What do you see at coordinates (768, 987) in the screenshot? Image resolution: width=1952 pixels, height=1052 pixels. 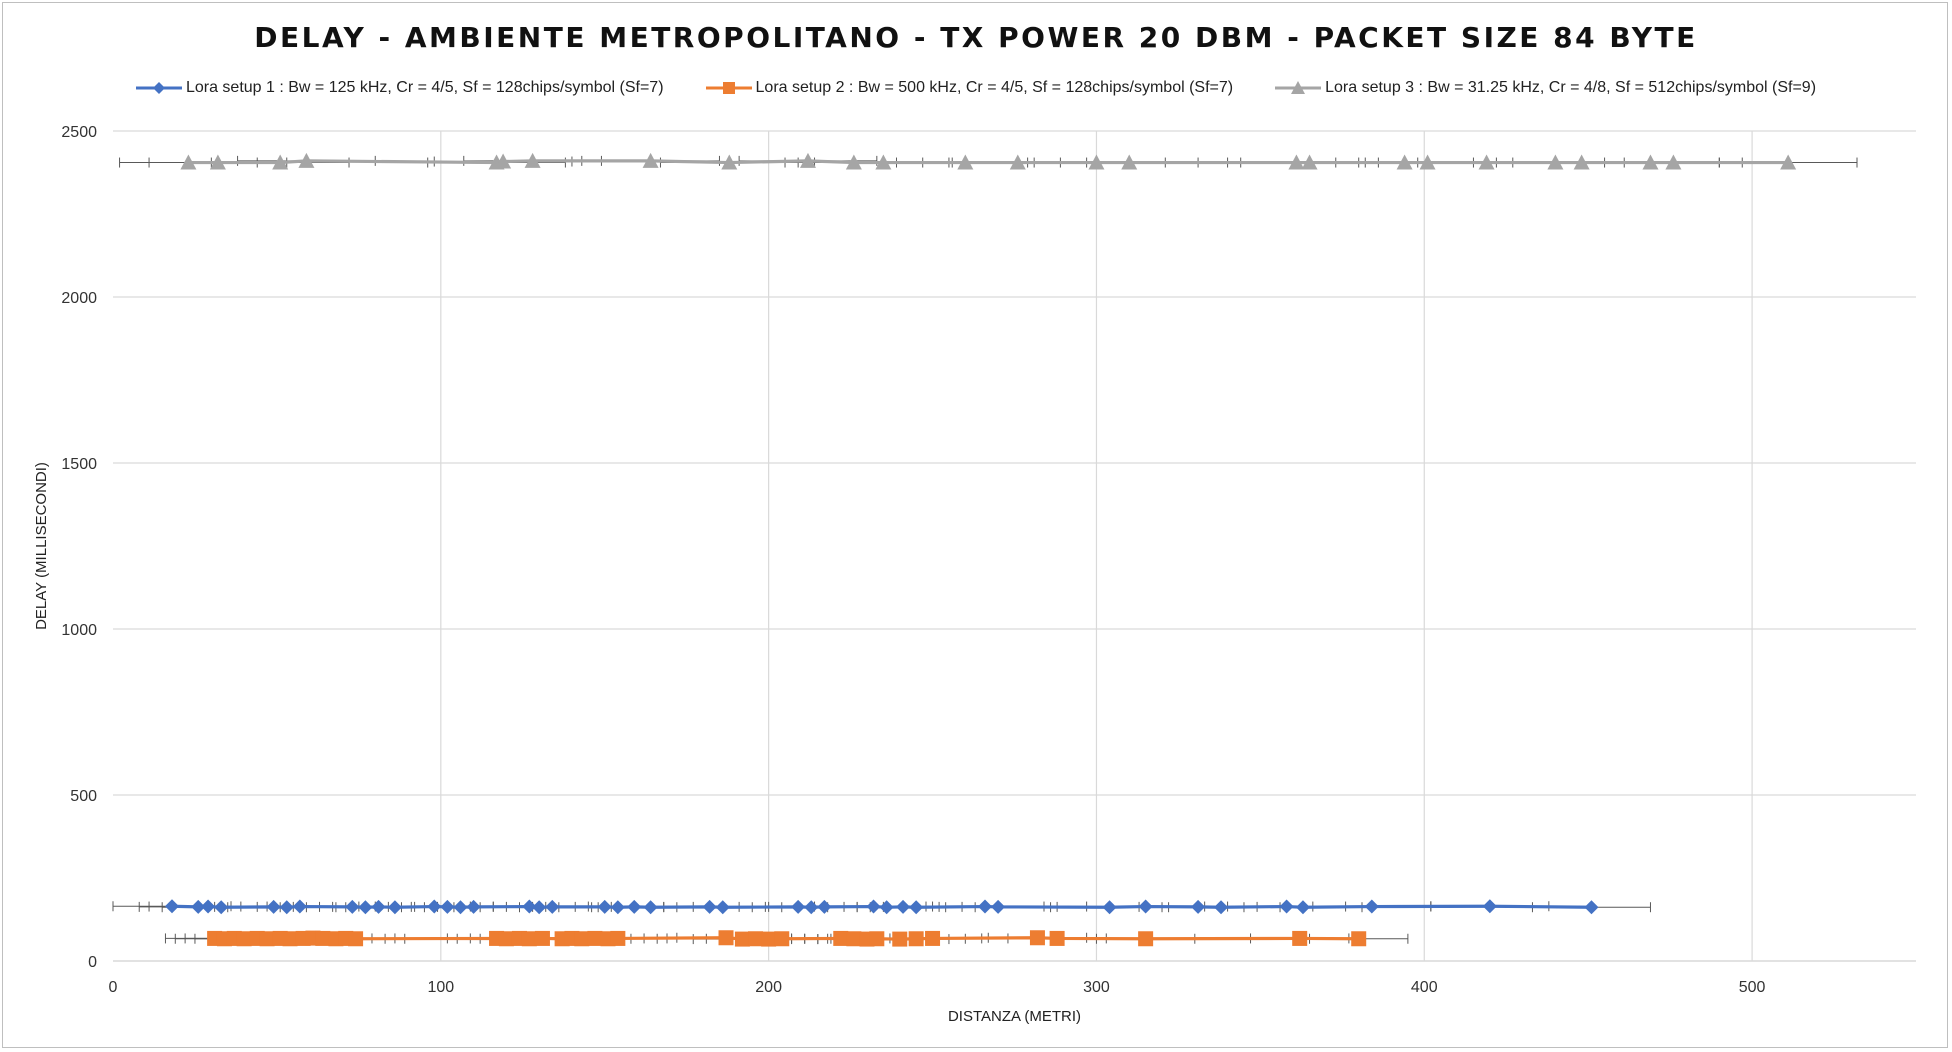 I see `x-tick-label: 200` at bounding box center [768, 987].